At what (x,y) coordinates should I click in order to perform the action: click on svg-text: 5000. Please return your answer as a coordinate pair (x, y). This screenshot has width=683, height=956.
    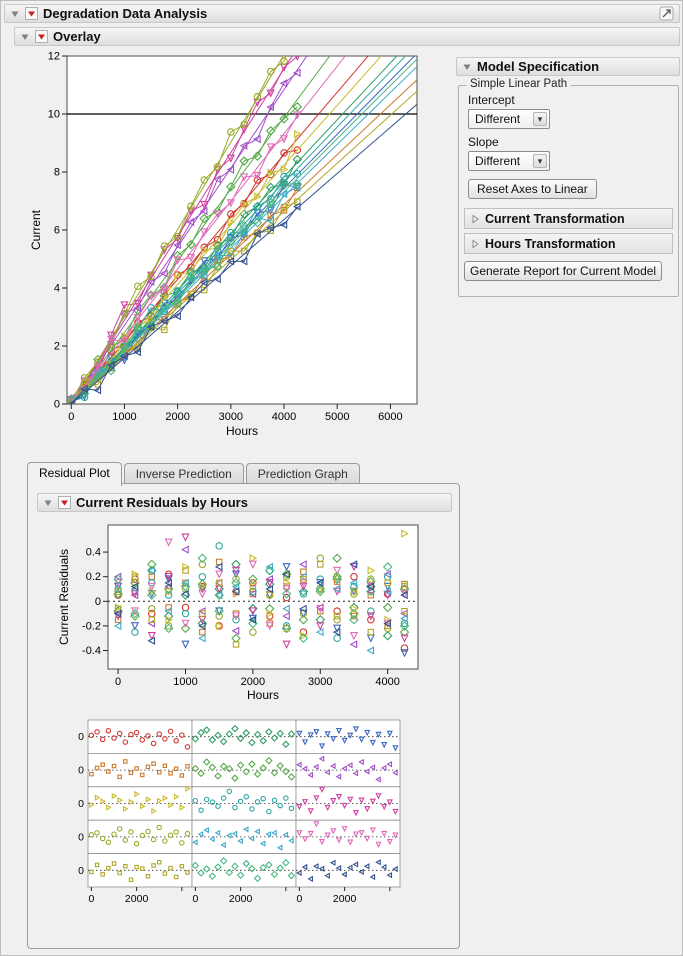
    Looking at the image, I should click on (337, 417).